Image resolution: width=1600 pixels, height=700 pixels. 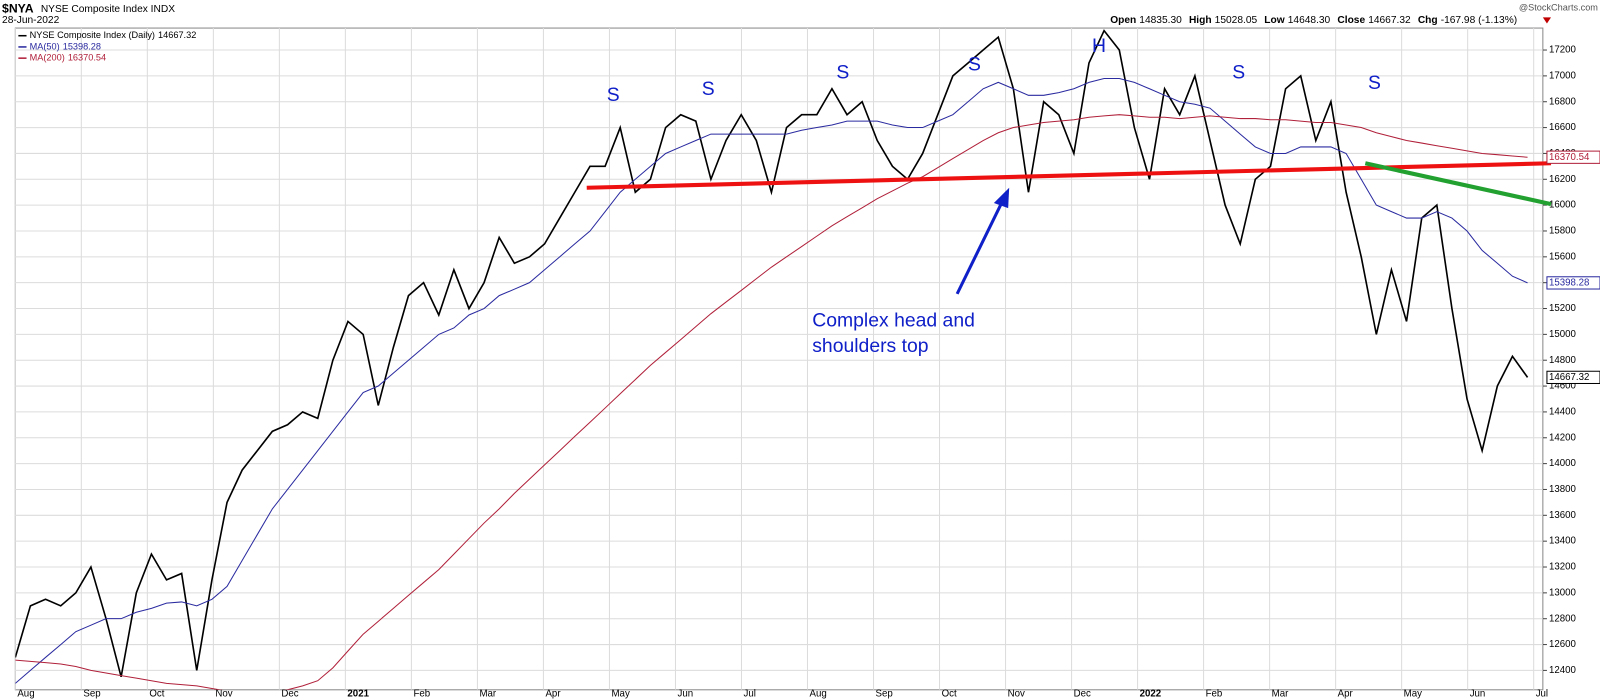 What do you see at coordinates (1274, 20) in the screenshot?
I see `stat-label: Low` at bounding box center [1274, 20].